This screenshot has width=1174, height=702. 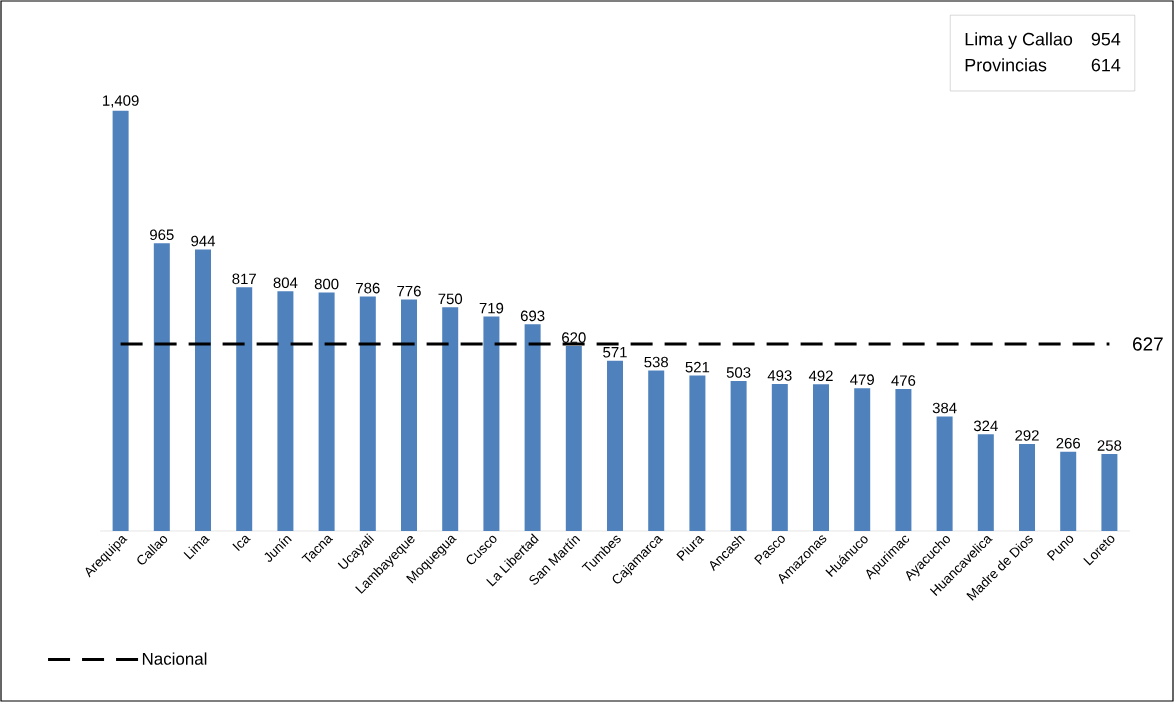 I want to click on text: Nacional, so click(x=174, y=658).